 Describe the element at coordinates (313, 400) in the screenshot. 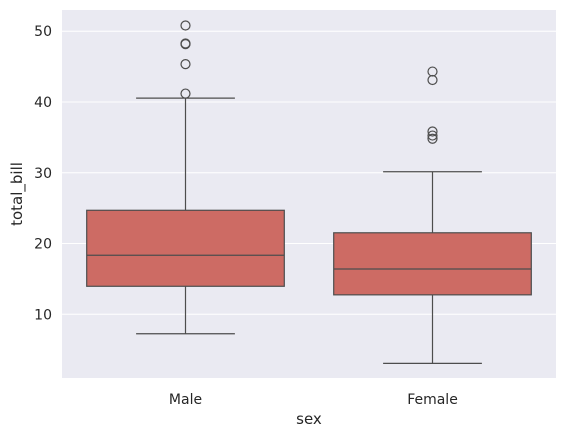

I see `x-tick-labels: Male Female` at that location.